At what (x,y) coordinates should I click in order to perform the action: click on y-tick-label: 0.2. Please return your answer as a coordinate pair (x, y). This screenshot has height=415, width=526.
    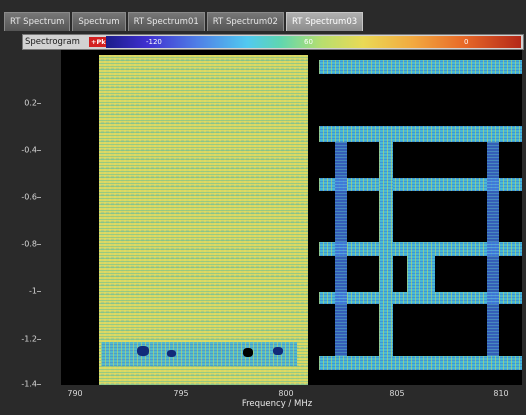
    Looking at the image, I should click on (30, 103).